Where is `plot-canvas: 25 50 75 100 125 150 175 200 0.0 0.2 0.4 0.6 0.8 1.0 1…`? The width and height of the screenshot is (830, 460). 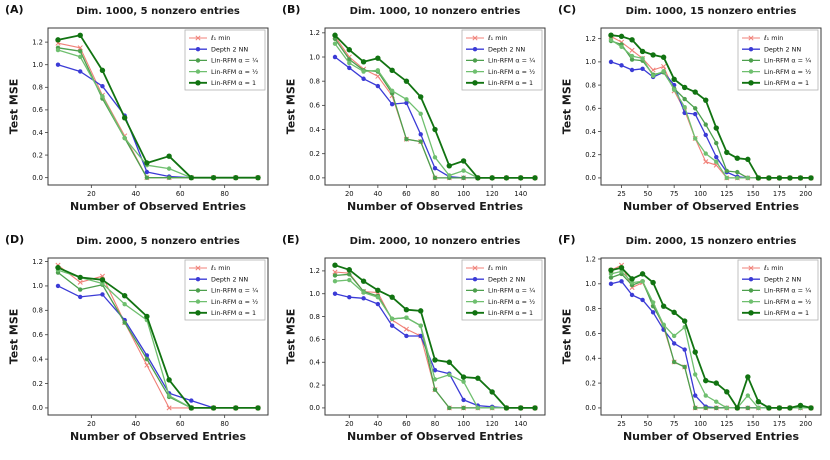 plot-canvas: 25 50 75 100 125 150 175 200 0.0 0.2 0.4 0.6 0.8 1.0 1… is located at coordinates (703, 341).